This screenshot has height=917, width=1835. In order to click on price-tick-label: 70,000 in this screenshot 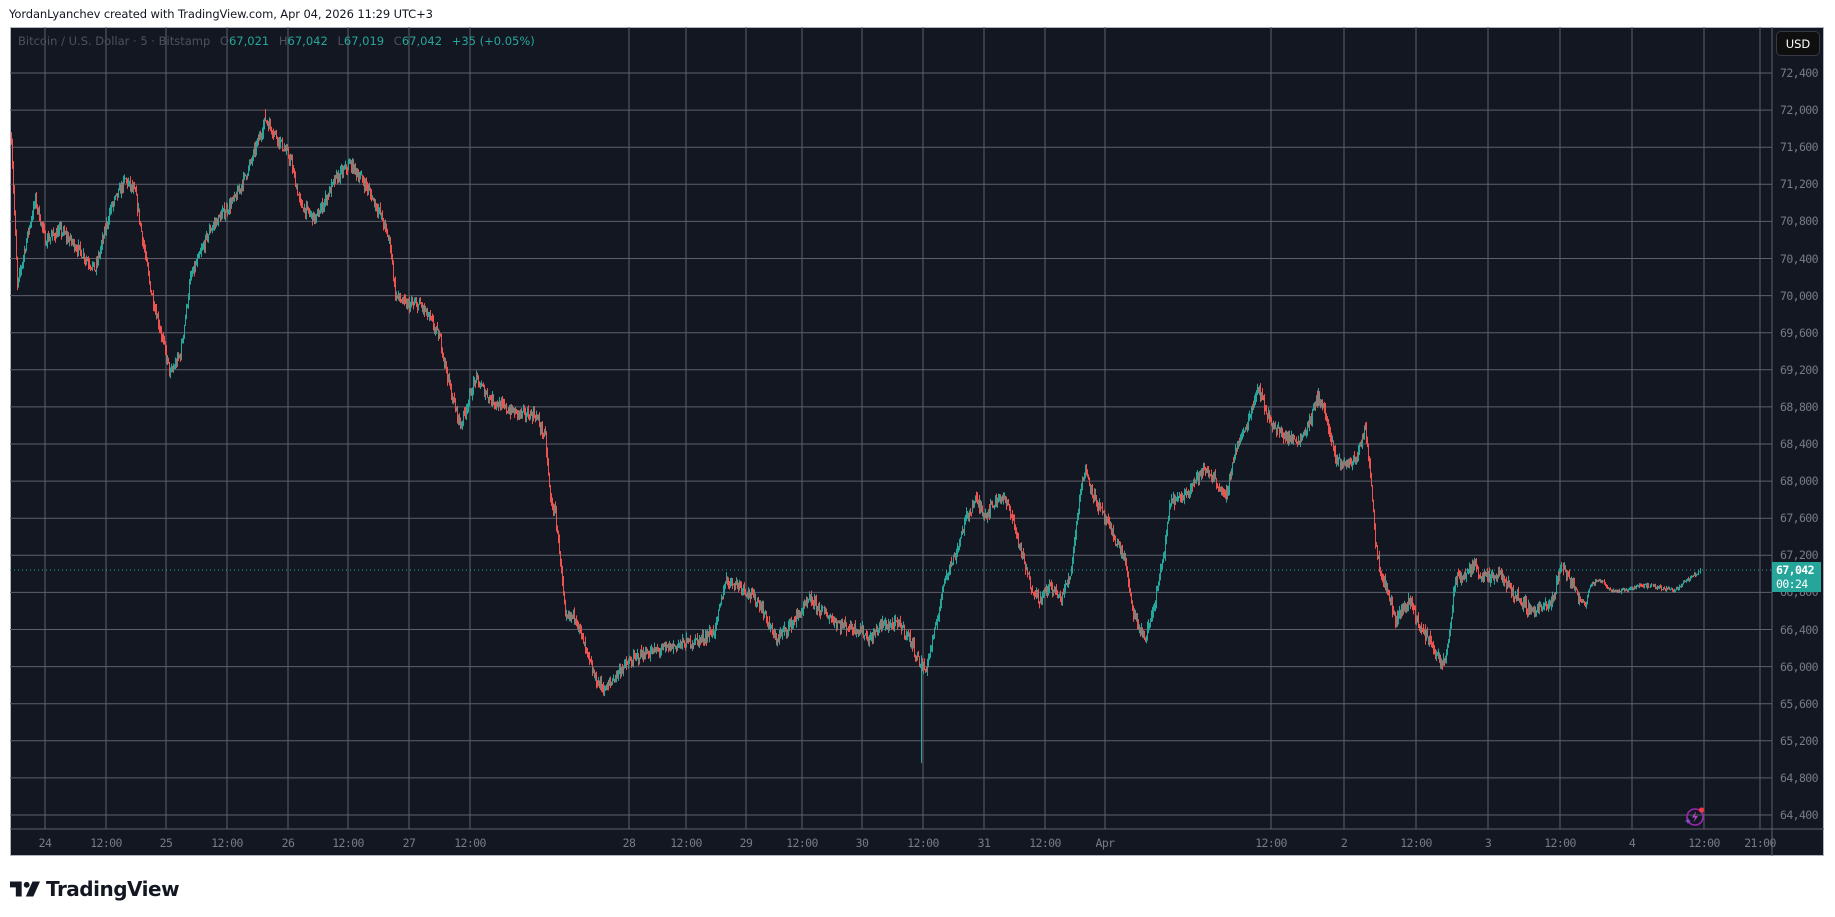, I will do `click(1799, 295)`.